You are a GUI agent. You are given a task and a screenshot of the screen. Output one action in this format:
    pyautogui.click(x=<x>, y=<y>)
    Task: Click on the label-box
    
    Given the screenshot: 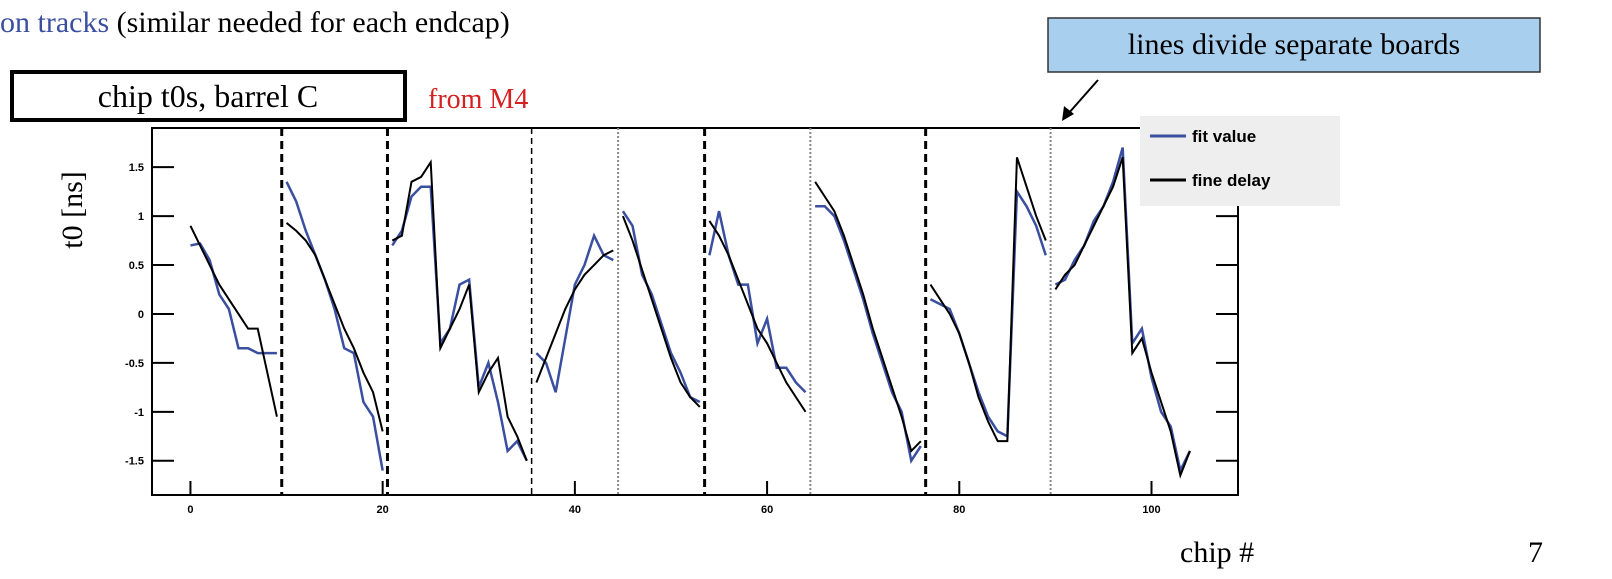 What is the action you would take?
    pyautogui.click(x=208, y=96)
    